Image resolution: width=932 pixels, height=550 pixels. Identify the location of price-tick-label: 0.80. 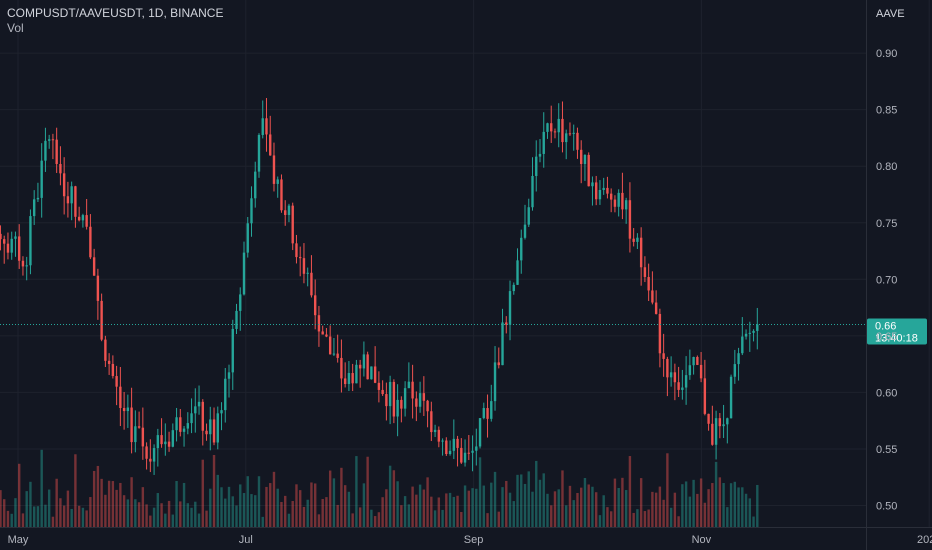
(886, 167).